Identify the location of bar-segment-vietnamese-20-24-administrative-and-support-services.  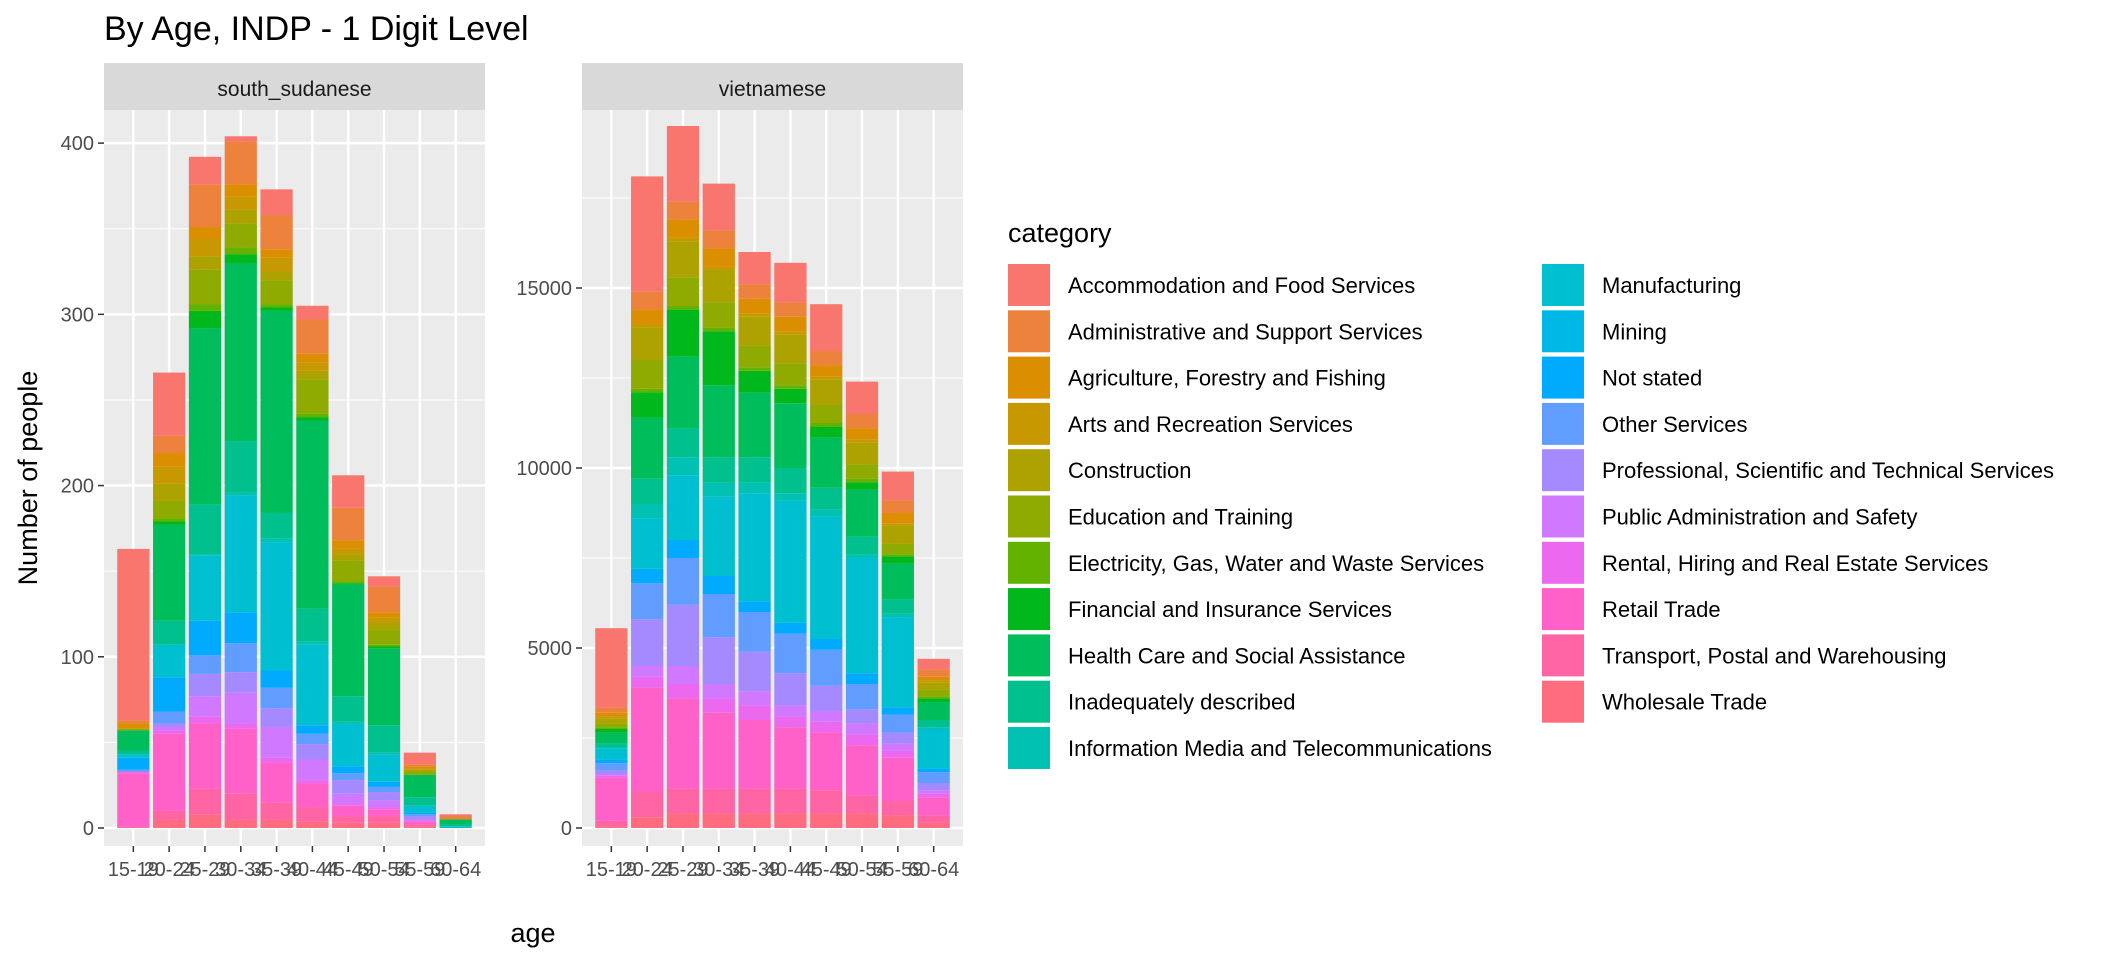
(647, 300).